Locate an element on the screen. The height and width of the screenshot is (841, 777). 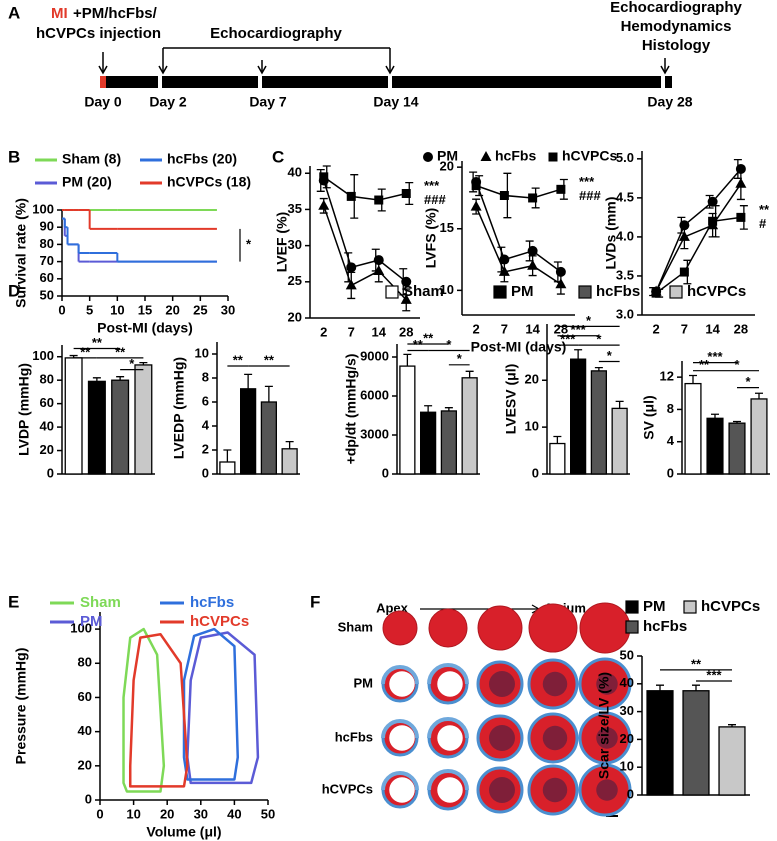
arrow-head is located at coordinates (262, 70).